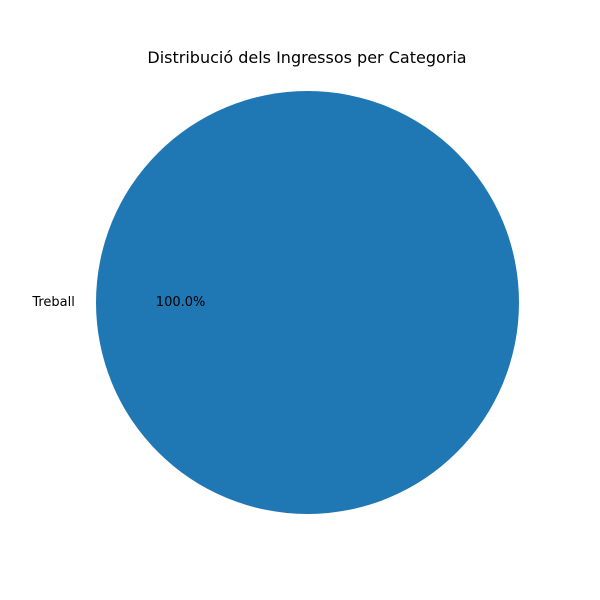 The image size is (600, 600). Describe the element at coordinates (181, 302) in the screenshot. I see `slice-percent-label: 100.0%` at that location.